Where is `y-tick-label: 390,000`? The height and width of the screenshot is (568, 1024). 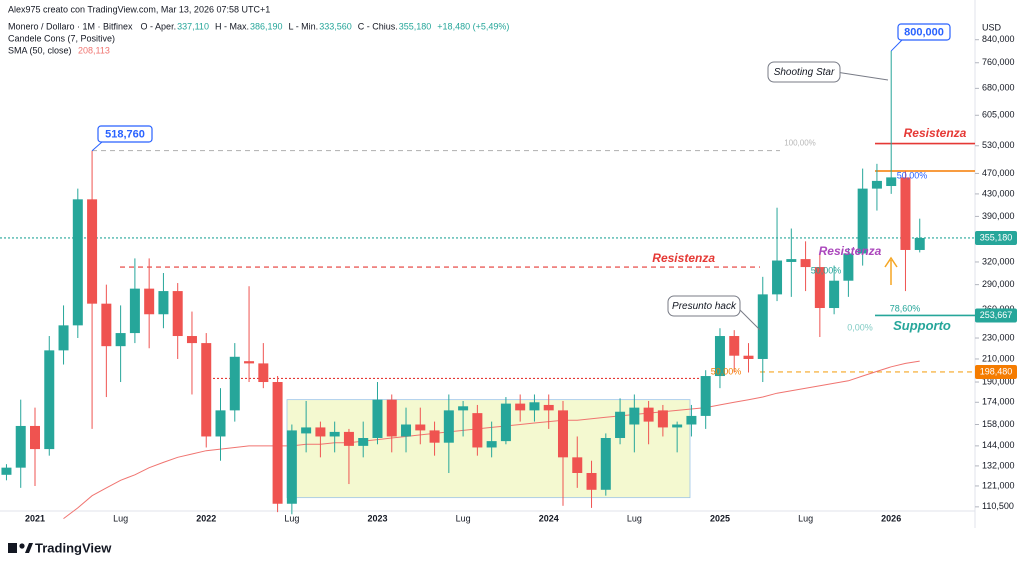 y-tick-label: 390,000 is located at coordinates (998, 216).